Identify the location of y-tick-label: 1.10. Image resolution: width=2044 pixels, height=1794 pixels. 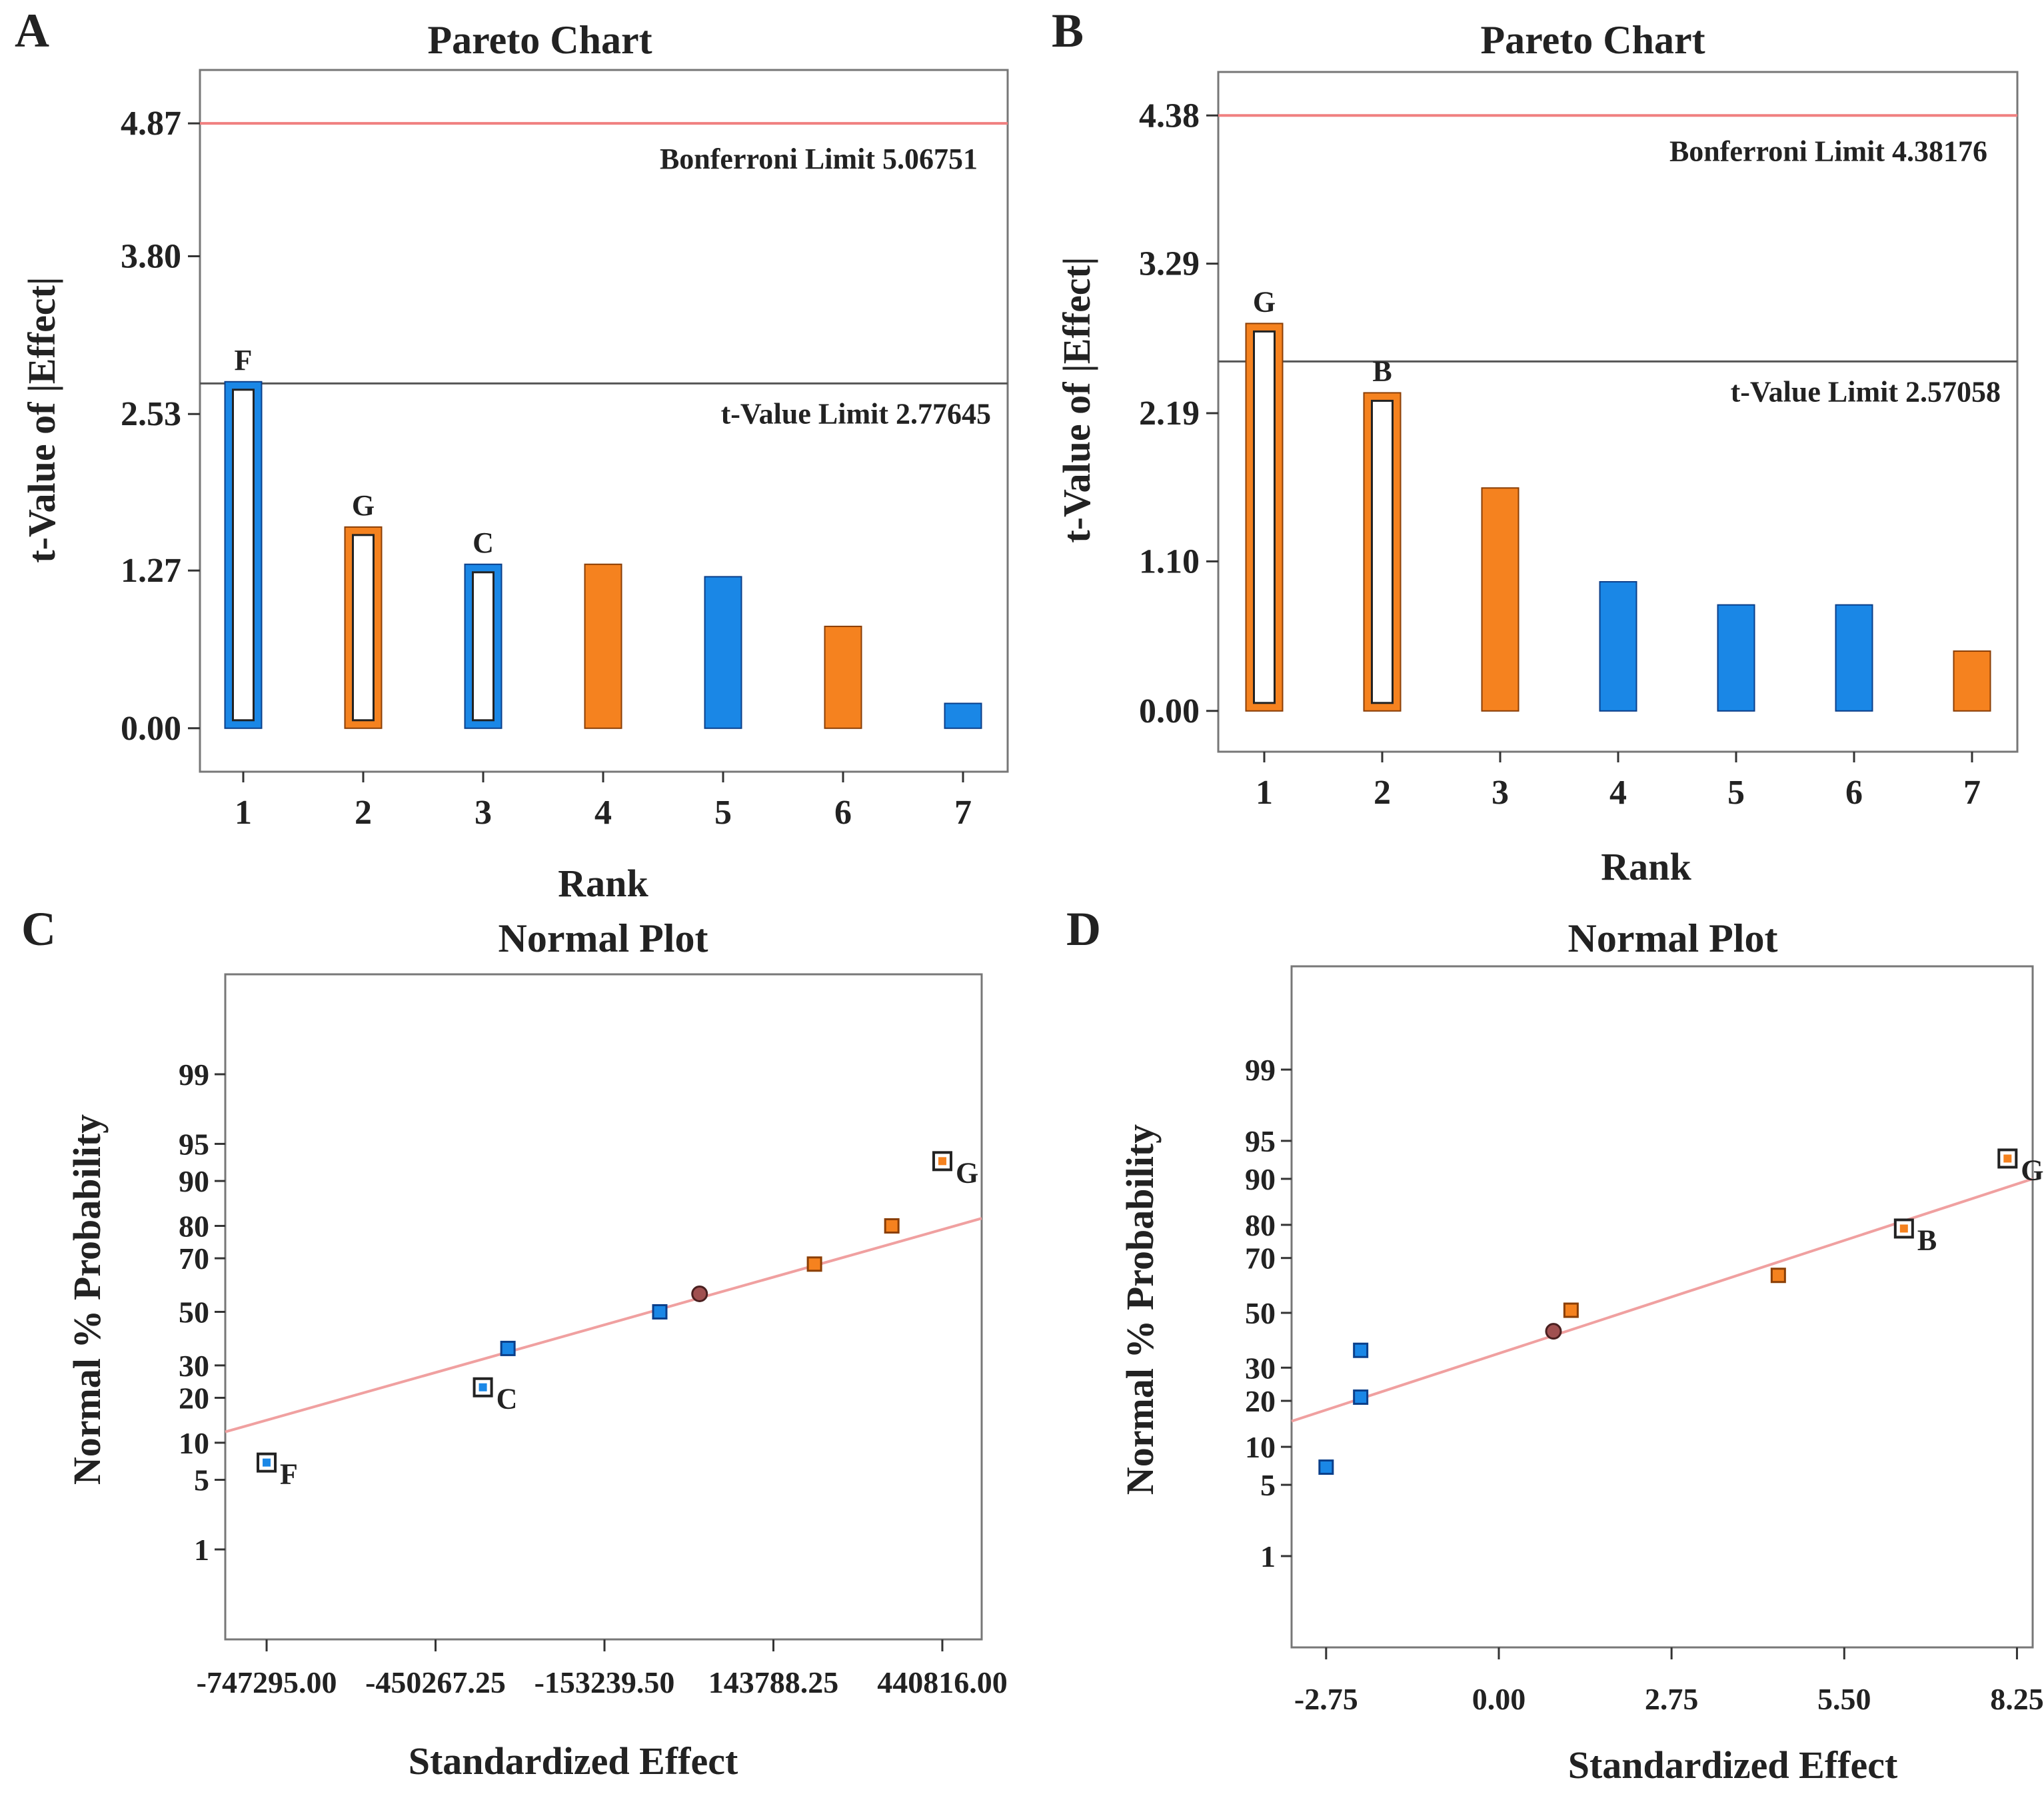
(1169, 561).